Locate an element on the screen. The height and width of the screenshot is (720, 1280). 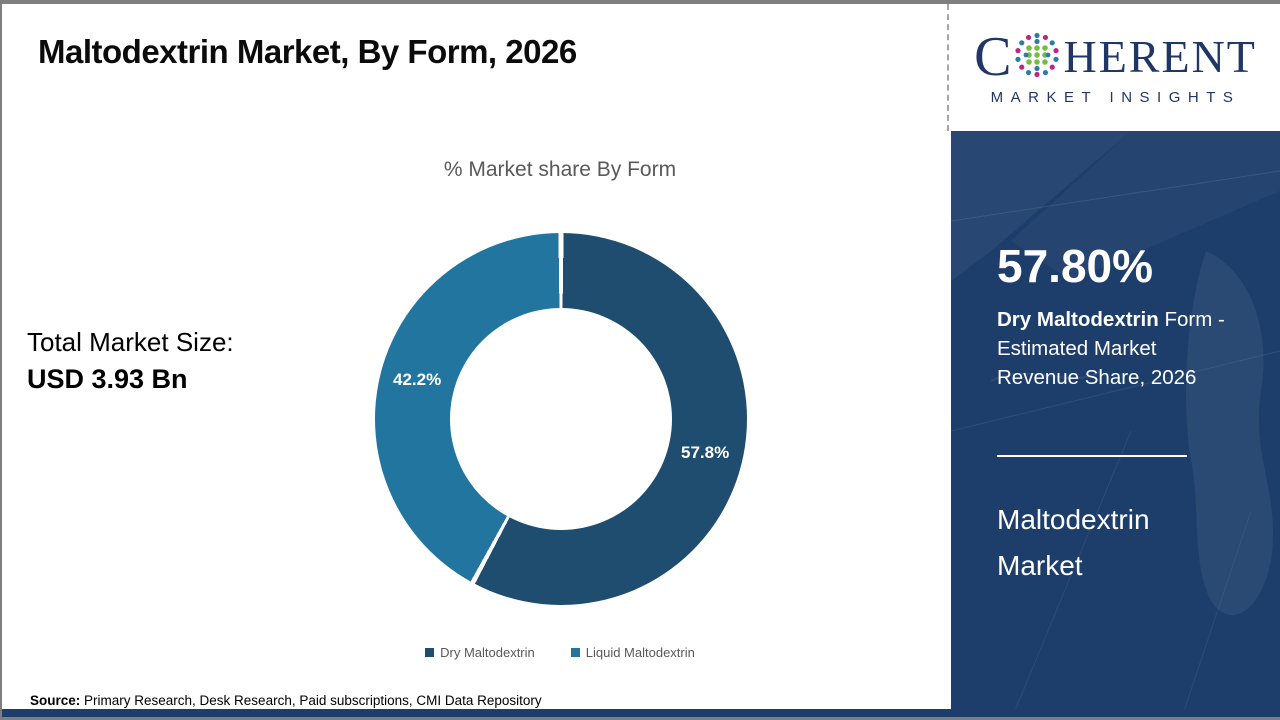
total-market-size-value: USD 3.93 Bn is located at coordinates (107, 379).